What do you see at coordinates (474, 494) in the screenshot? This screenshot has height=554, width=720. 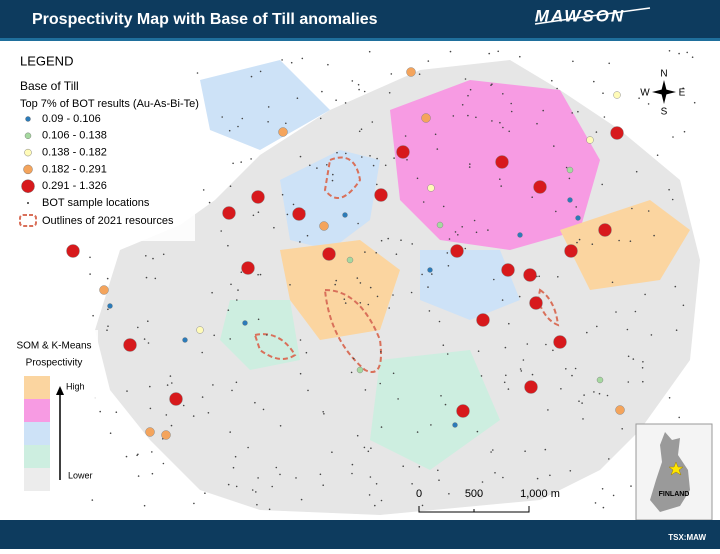 I see `scale-label: 500` at bounding box center [474, 494].